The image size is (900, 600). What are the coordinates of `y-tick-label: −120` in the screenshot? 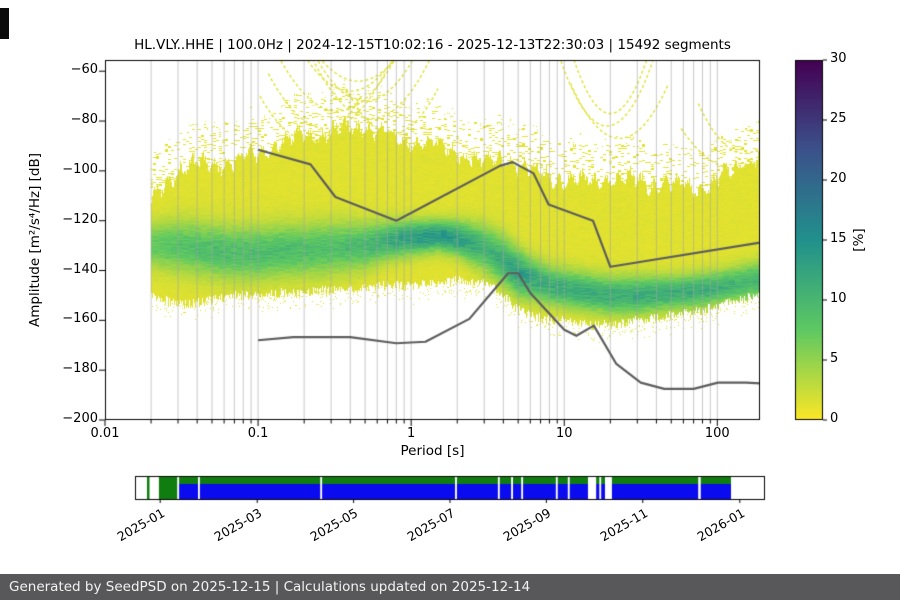 It's located at (80, 219).